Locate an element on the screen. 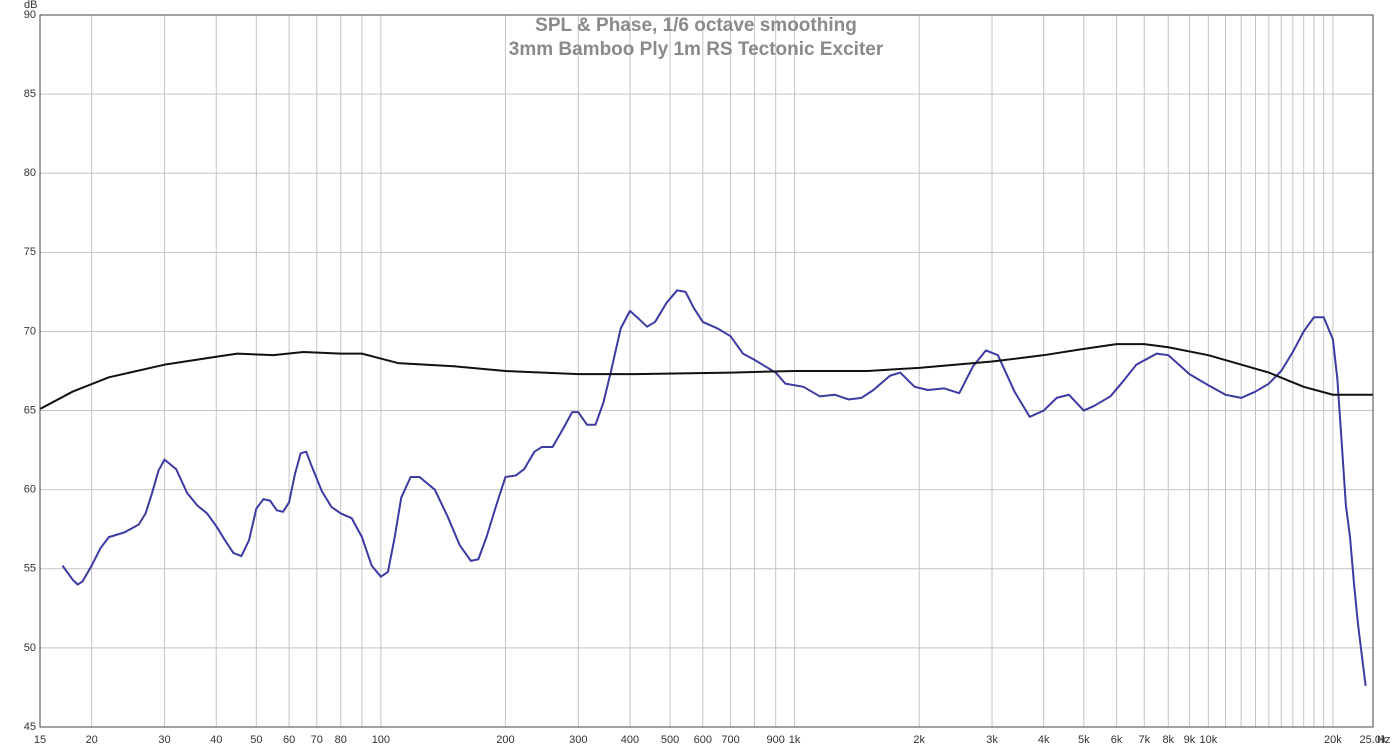  y-tick-label: 70 is located at coordinates (30, 331).